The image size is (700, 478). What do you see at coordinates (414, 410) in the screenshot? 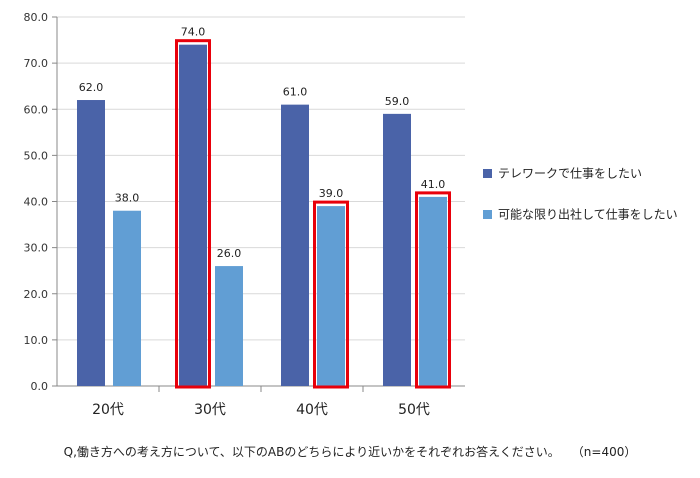
I see `x-category-label: 50代` at bounding box center [414, 410].